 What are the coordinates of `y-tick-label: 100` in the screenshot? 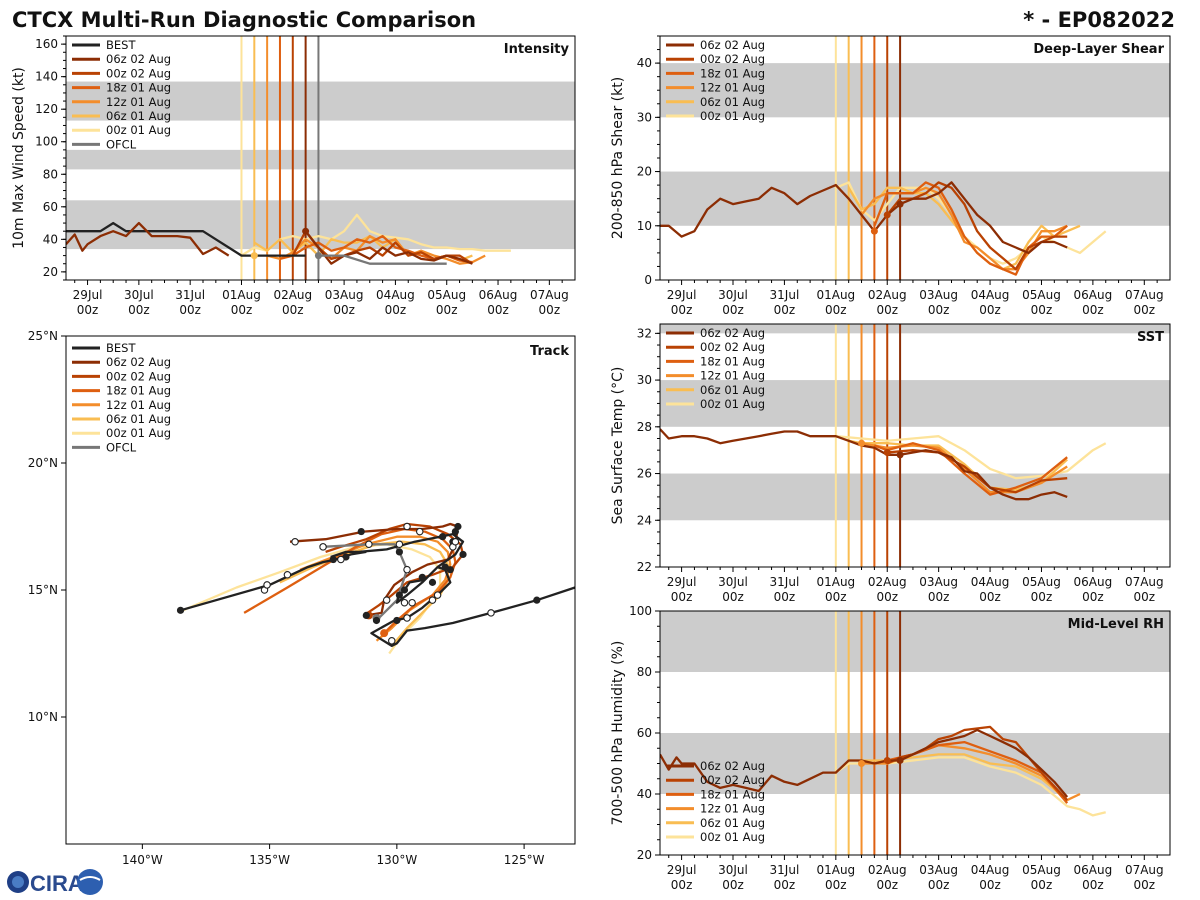 It's located at (46, 142).